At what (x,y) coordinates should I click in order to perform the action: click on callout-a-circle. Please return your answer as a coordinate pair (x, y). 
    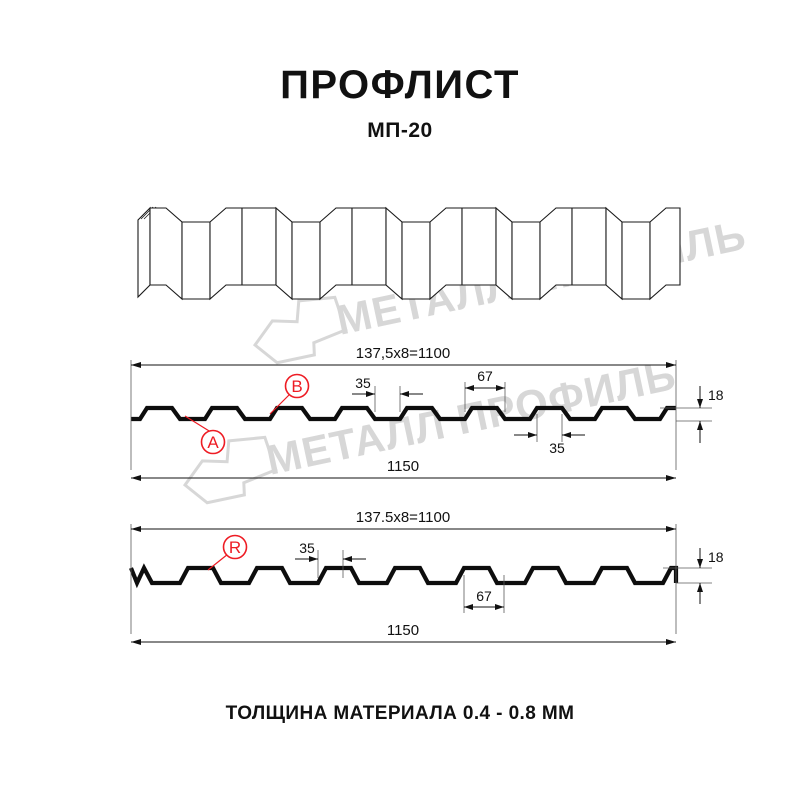
    Looking at the image, I should click on (213, 442).